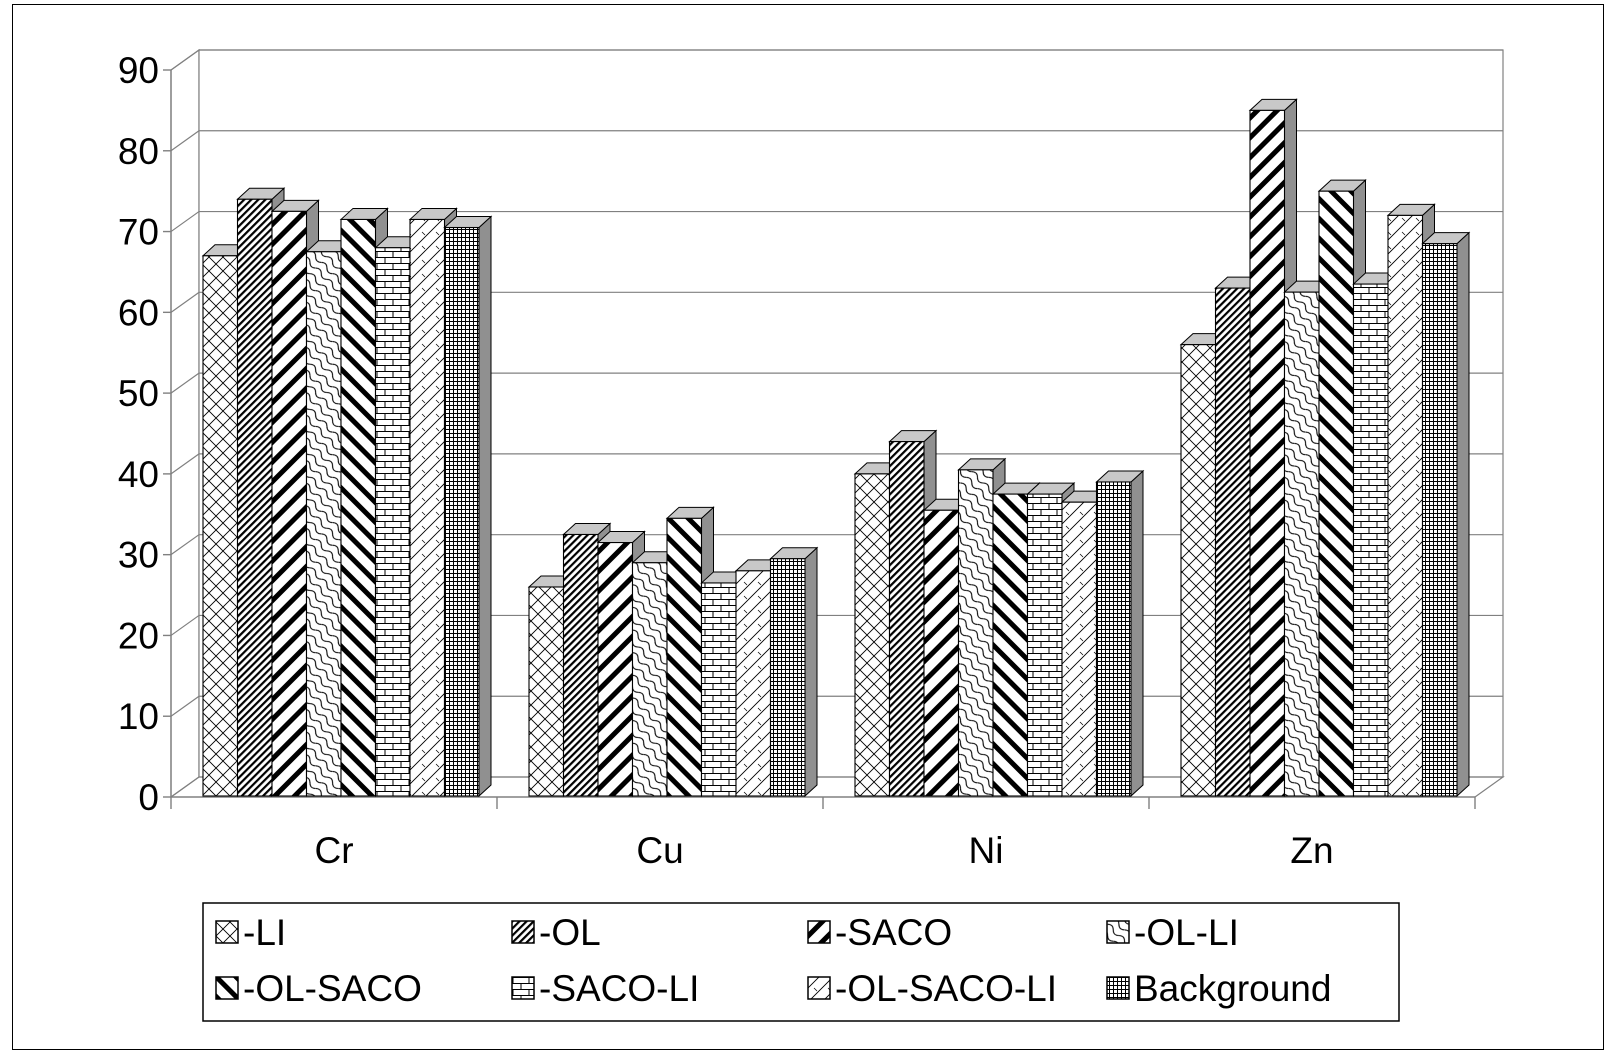  Describe the element at coordinates (332, 988) in the screenshot. I see `legend-label: -OL-SACO` at that location.